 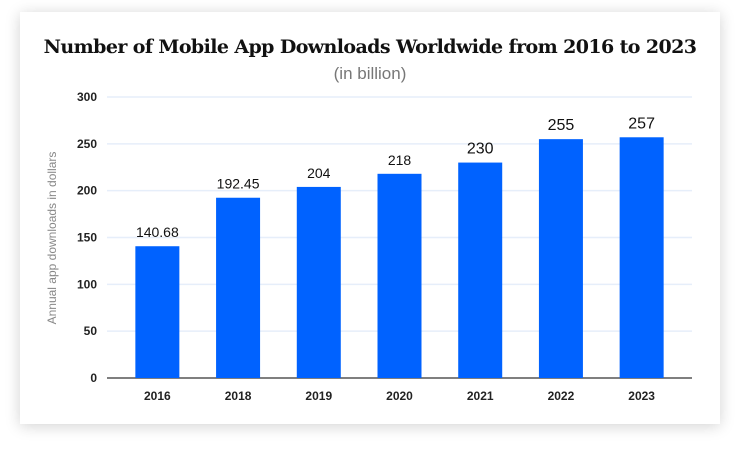 What do you see at coordinates (238, 396) in the screenshot?
I see `x-tick-label: 2018` at bounding box center [238, 396].